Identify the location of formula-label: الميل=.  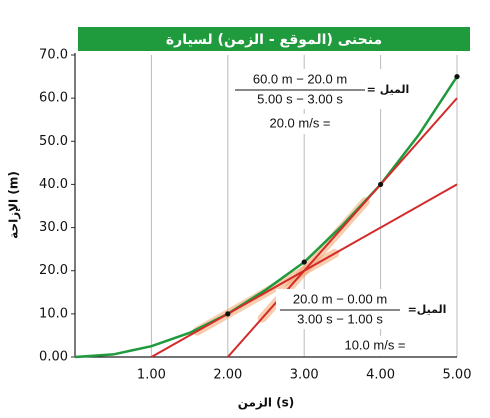
(427, 309).